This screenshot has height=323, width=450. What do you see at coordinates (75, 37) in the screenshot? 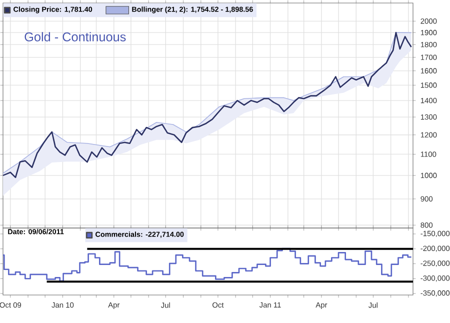
I see `text: Gold - Continuous` at bounding box center [75, 37].